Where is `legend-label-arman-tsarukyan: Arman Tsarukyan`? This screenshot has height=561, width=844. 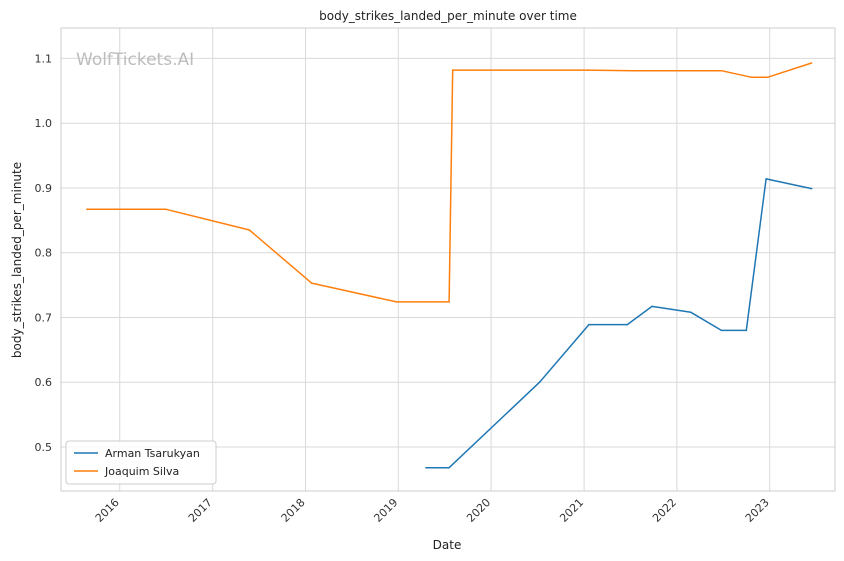
legend-label-arman-tsarukyan: Arman Tsarukyan is located at coordinates (152, 453).